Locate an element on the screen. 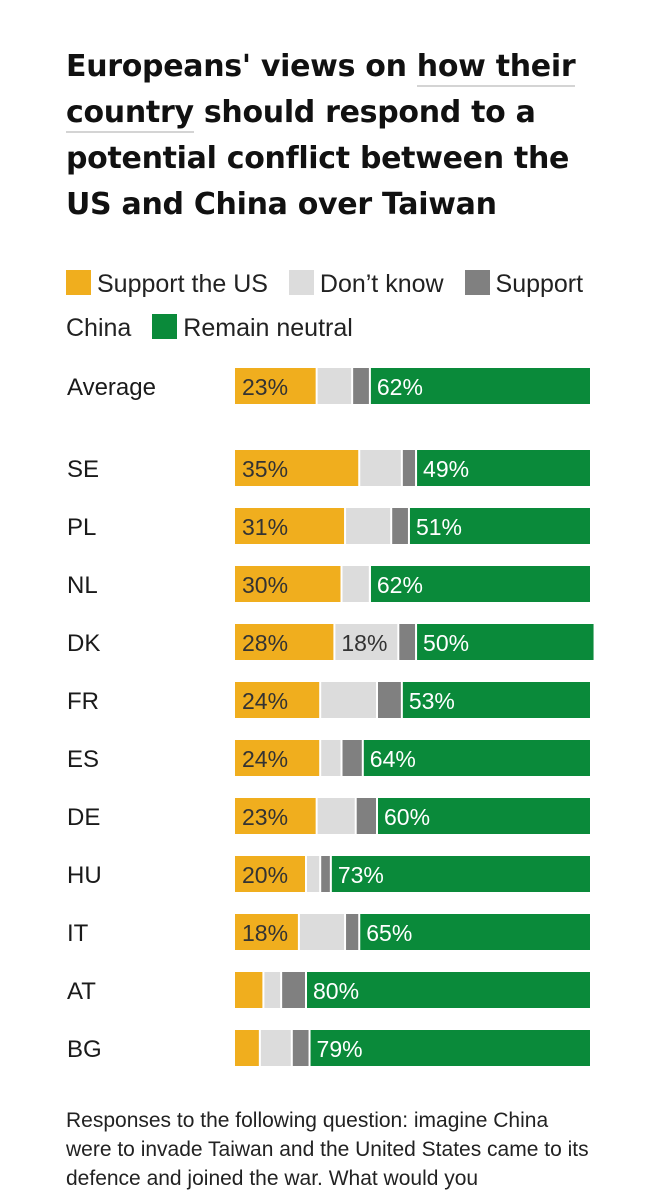 The height and width of the screenshot is (1200, 657). data-label-de-support-us: 23% is located at coordinates (265, 817).